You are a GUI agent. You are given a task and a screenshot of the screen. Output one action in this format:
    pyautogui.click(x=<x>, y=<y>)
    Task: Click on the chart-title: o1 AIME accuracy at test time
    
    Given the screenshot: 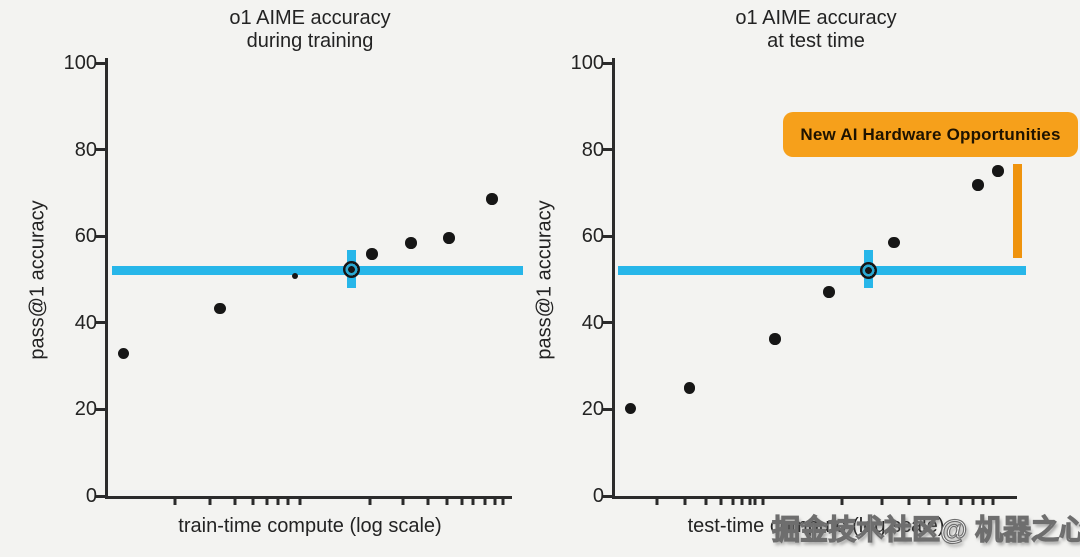 What is the action you would take?
    pyautogui.click(x=816, y=30)
    